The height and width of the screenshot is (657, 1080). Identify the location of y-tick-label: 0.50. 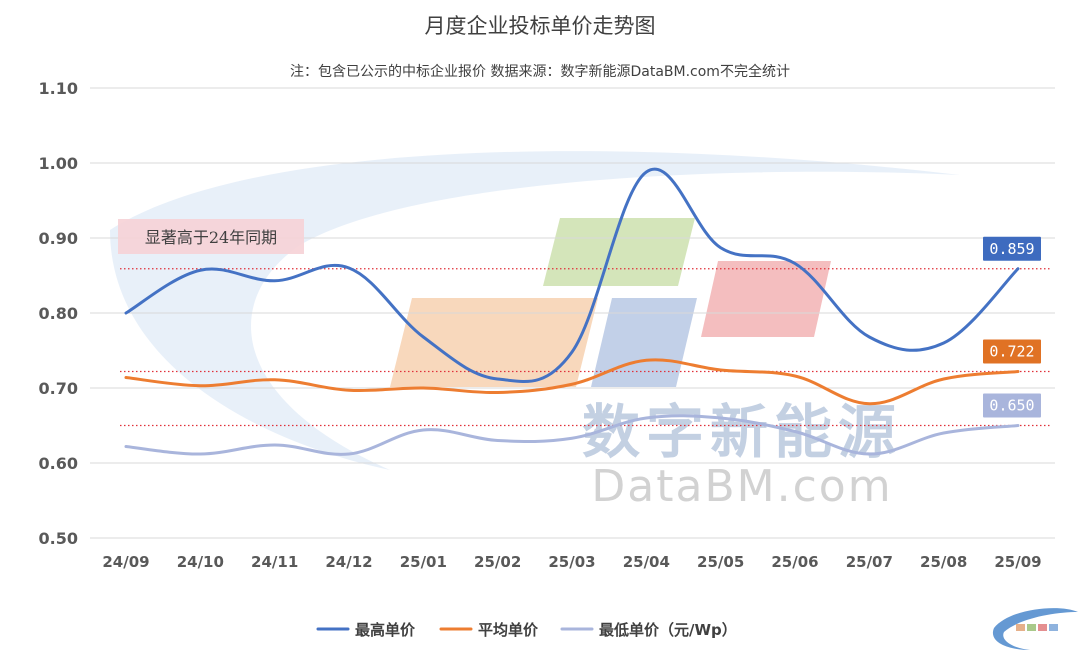
(58, 538).